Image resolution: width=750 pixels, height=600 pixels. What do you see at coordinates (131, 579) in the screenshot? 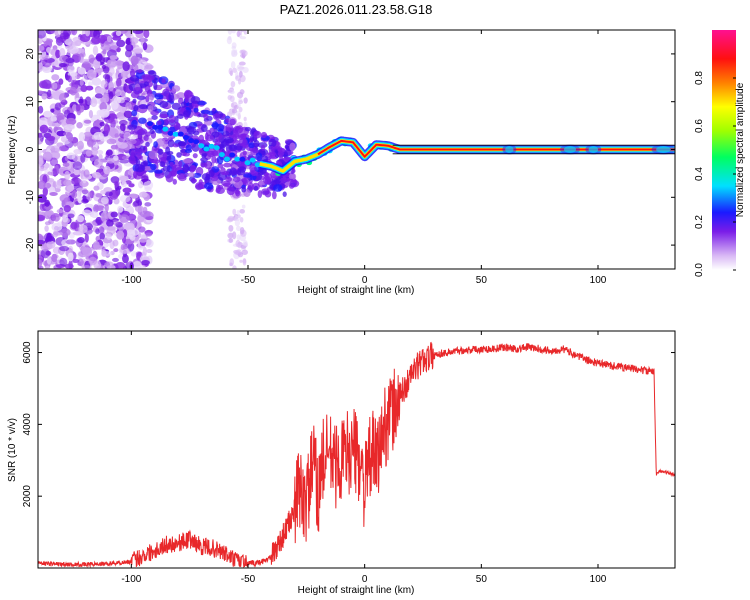
I see `snr-x-tick-label: -100` at bounding box center [131, 579].